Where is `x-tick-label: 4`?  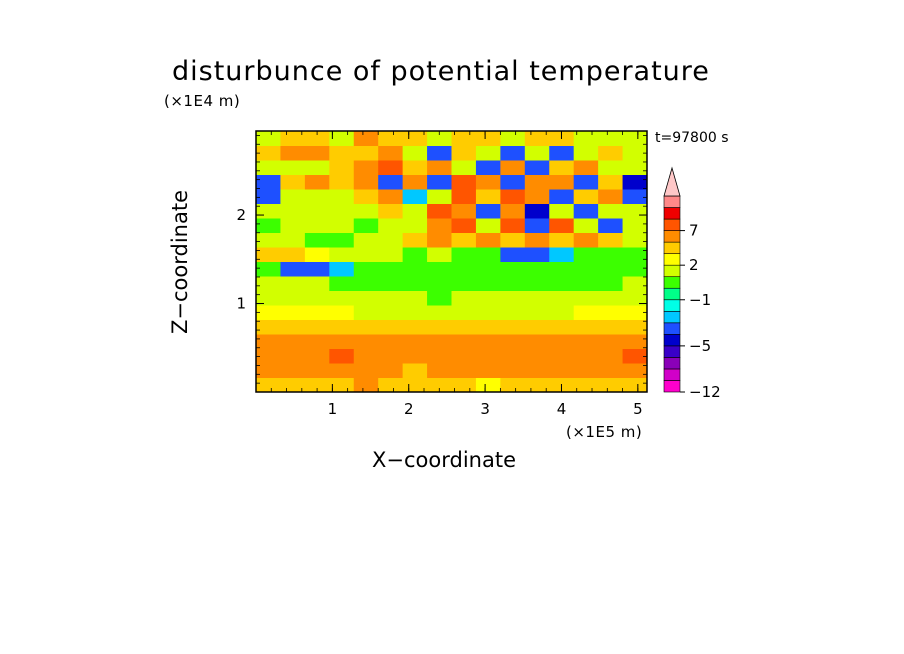
x-tick-label: 4 is located at coordinates (562, 409).